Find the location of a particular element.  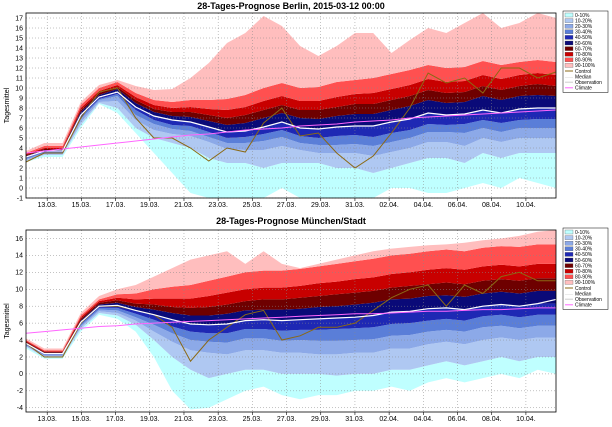

x-tick-label: 23.03. is located at coordinates (218, 419).